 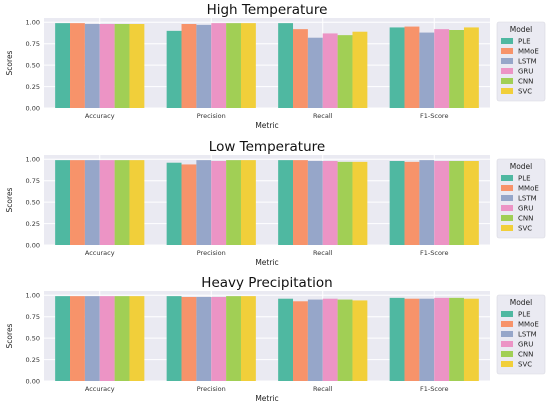 I want to click on chart-title: High Temperature, so click(x=267, y=10).